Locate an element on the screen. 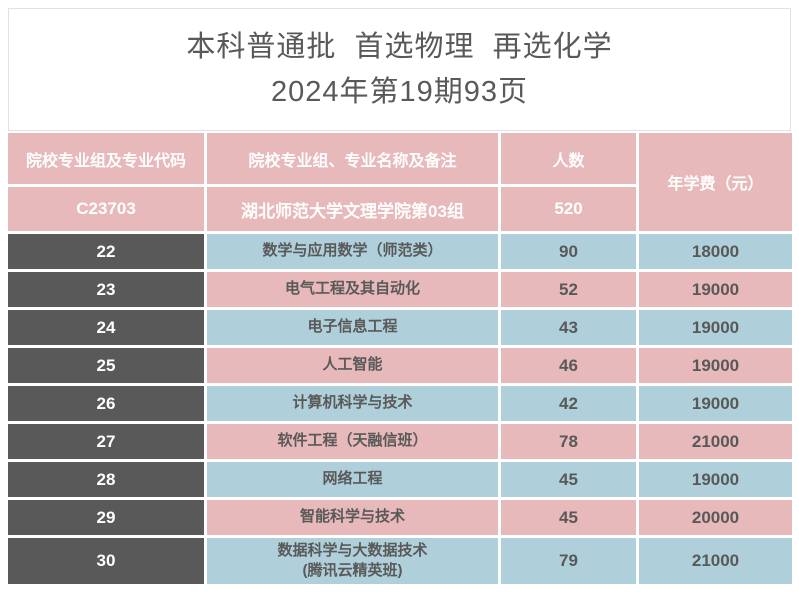 This screenshot has width=799, height=592. table-row-fee: 20000 is located at coordinates (715, 517).